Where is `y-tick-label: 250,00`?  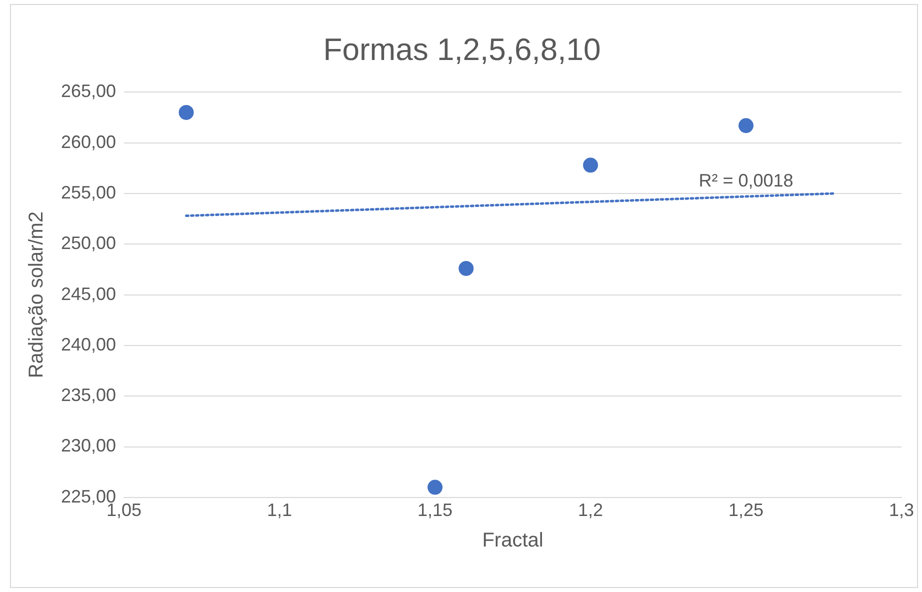 y-tick-label: 250,00 is located at coordinates (88, 243).